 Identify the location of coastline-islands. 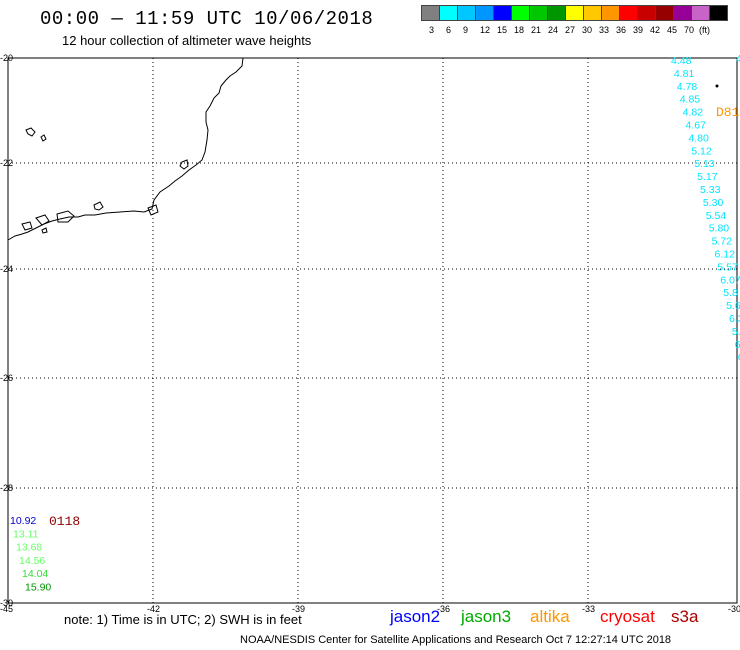
(105, 180).